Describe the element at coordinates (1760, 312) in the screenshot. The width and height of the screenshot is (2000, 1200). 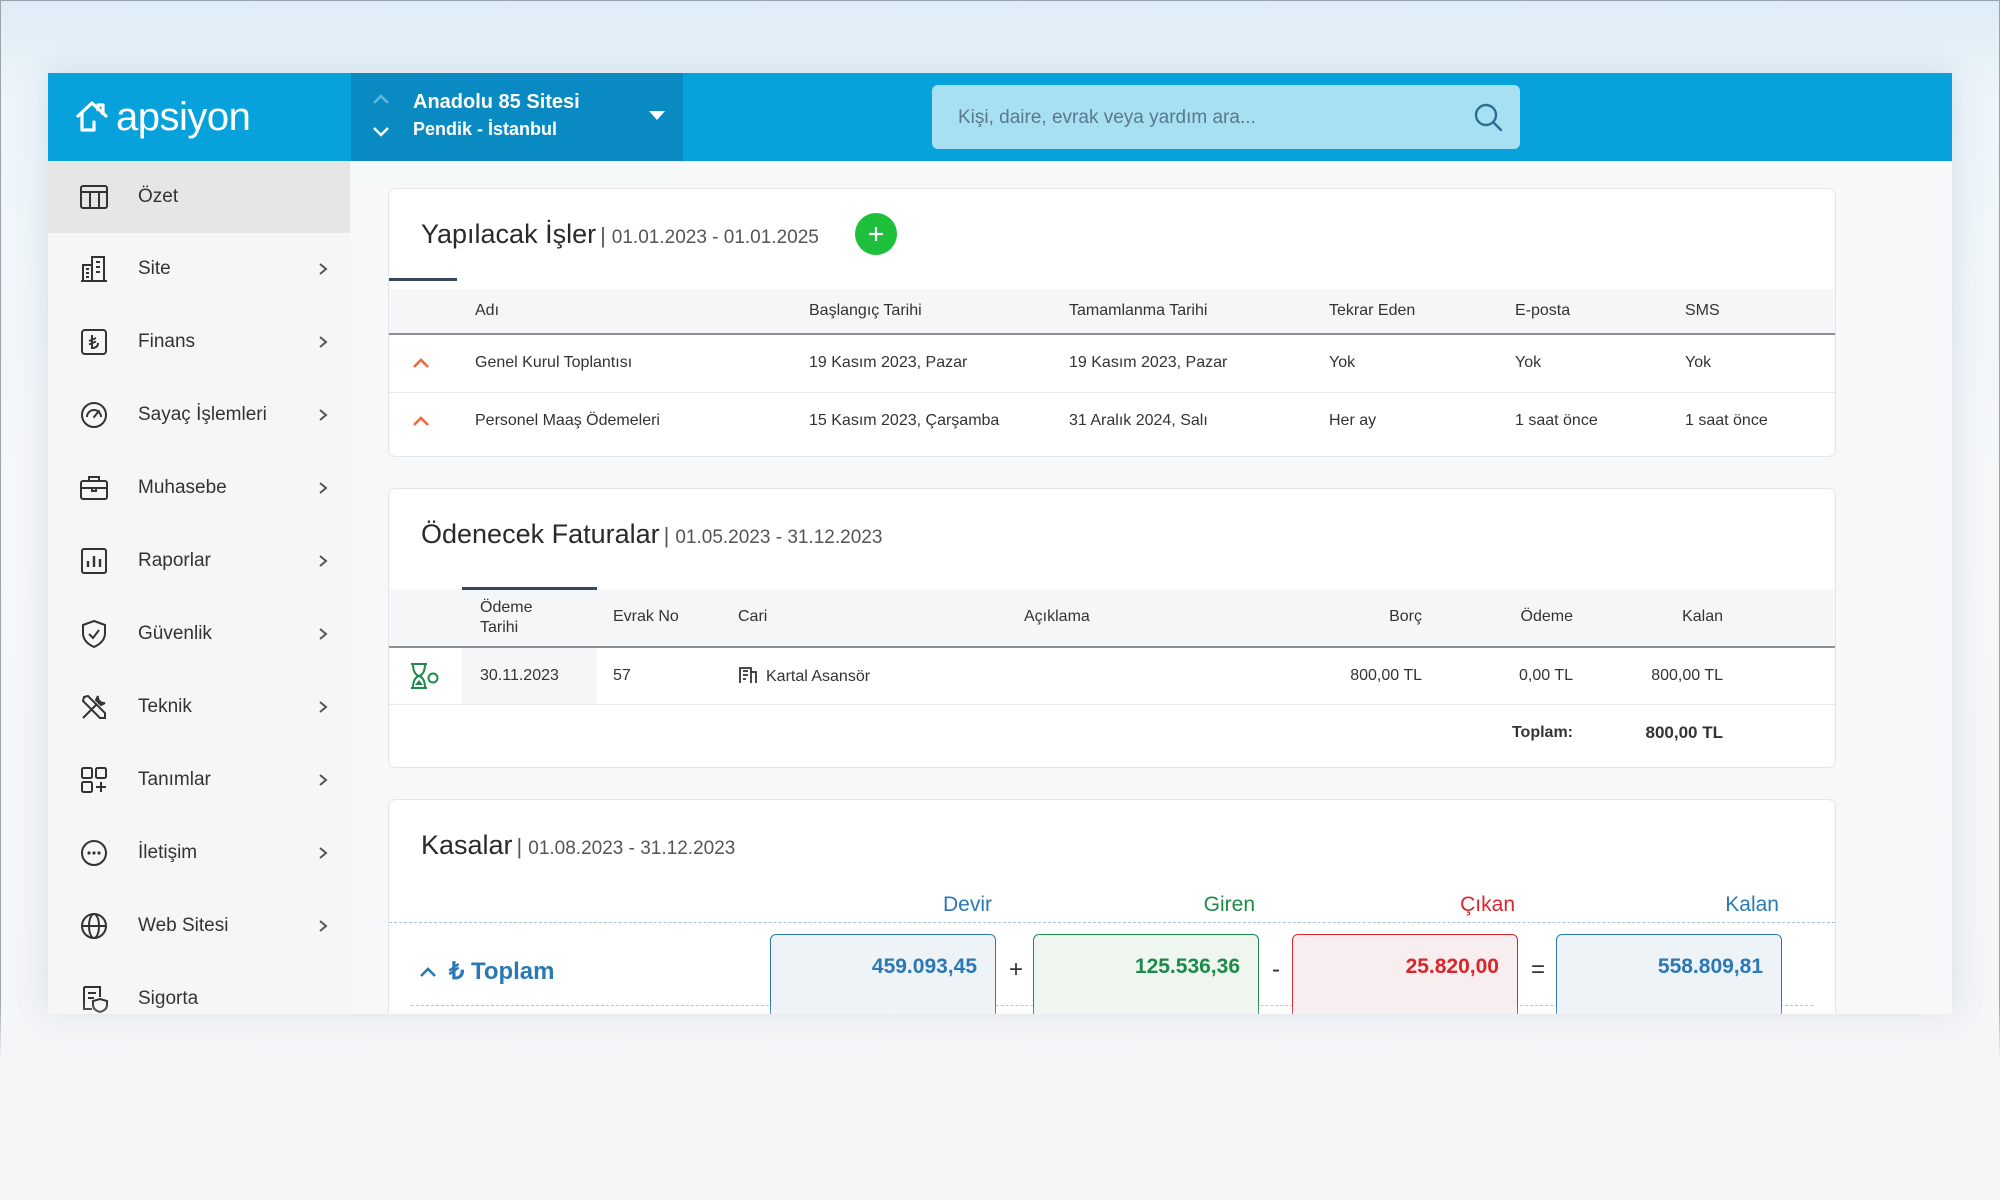
I see `column-header-sms: SMS` at that location.